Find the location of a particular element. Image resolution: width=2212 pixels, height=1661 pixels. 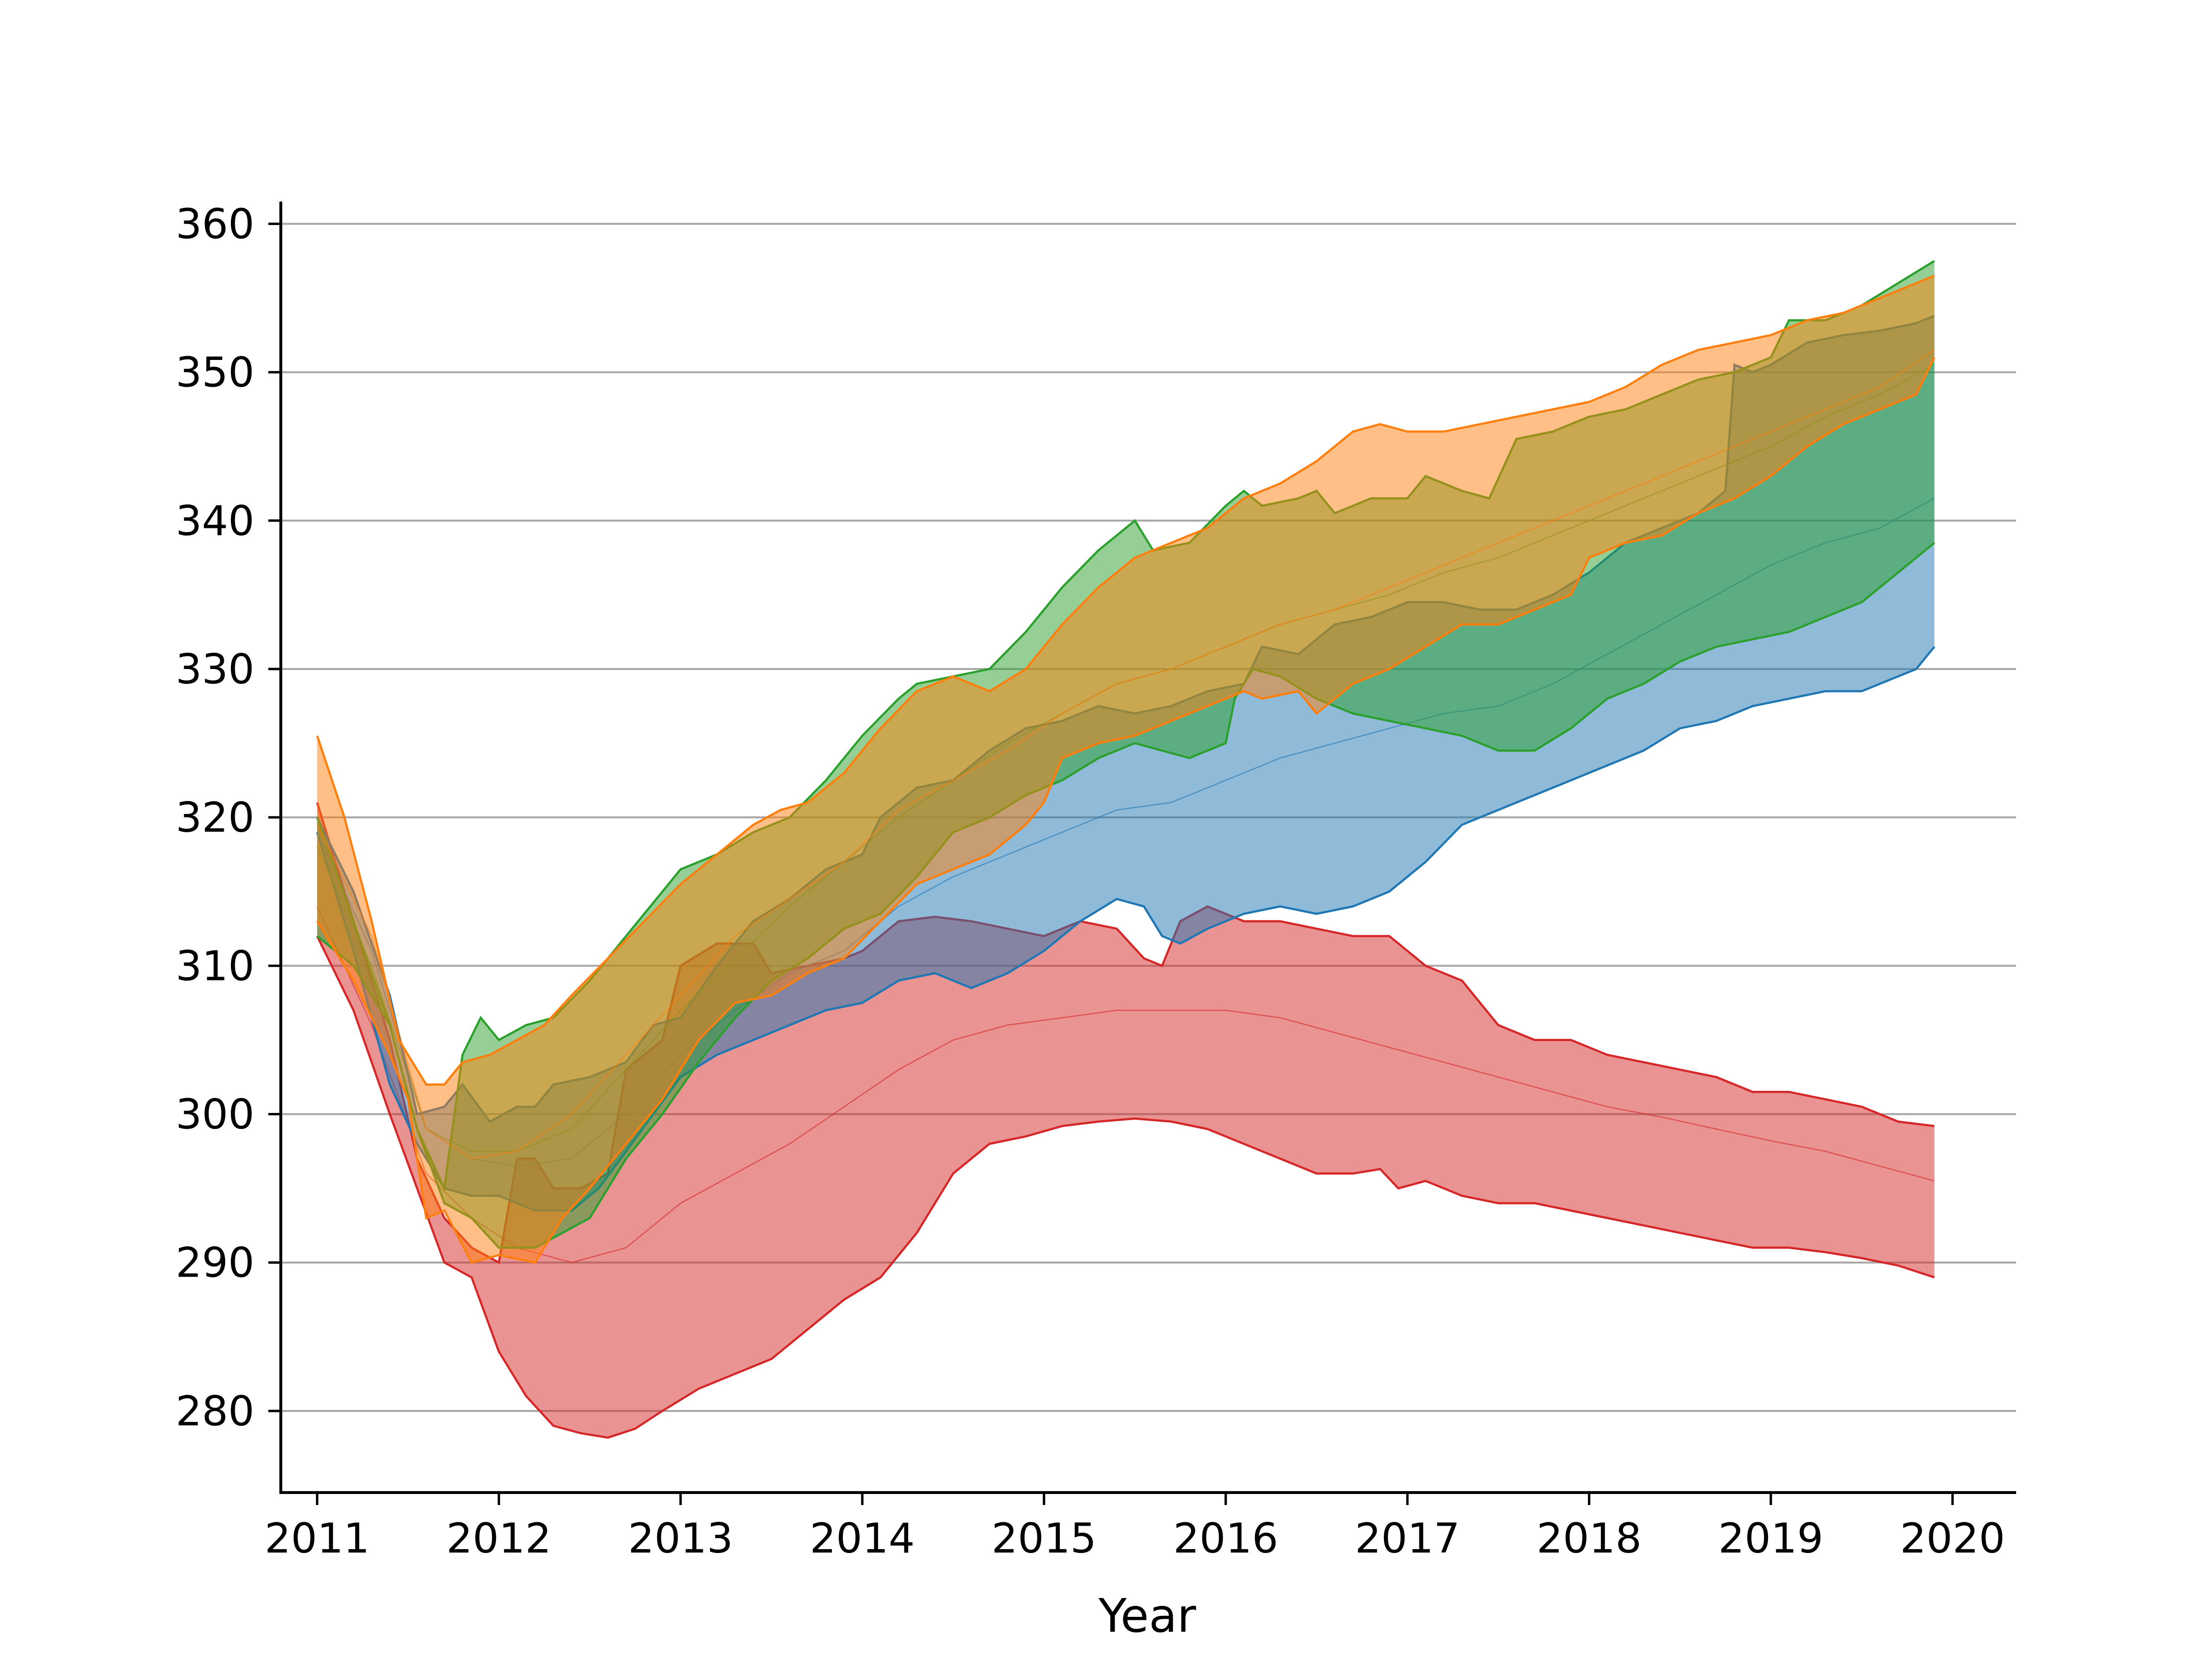

x-tick-label-2013: 2013 is located at coordinates (680, 1539).